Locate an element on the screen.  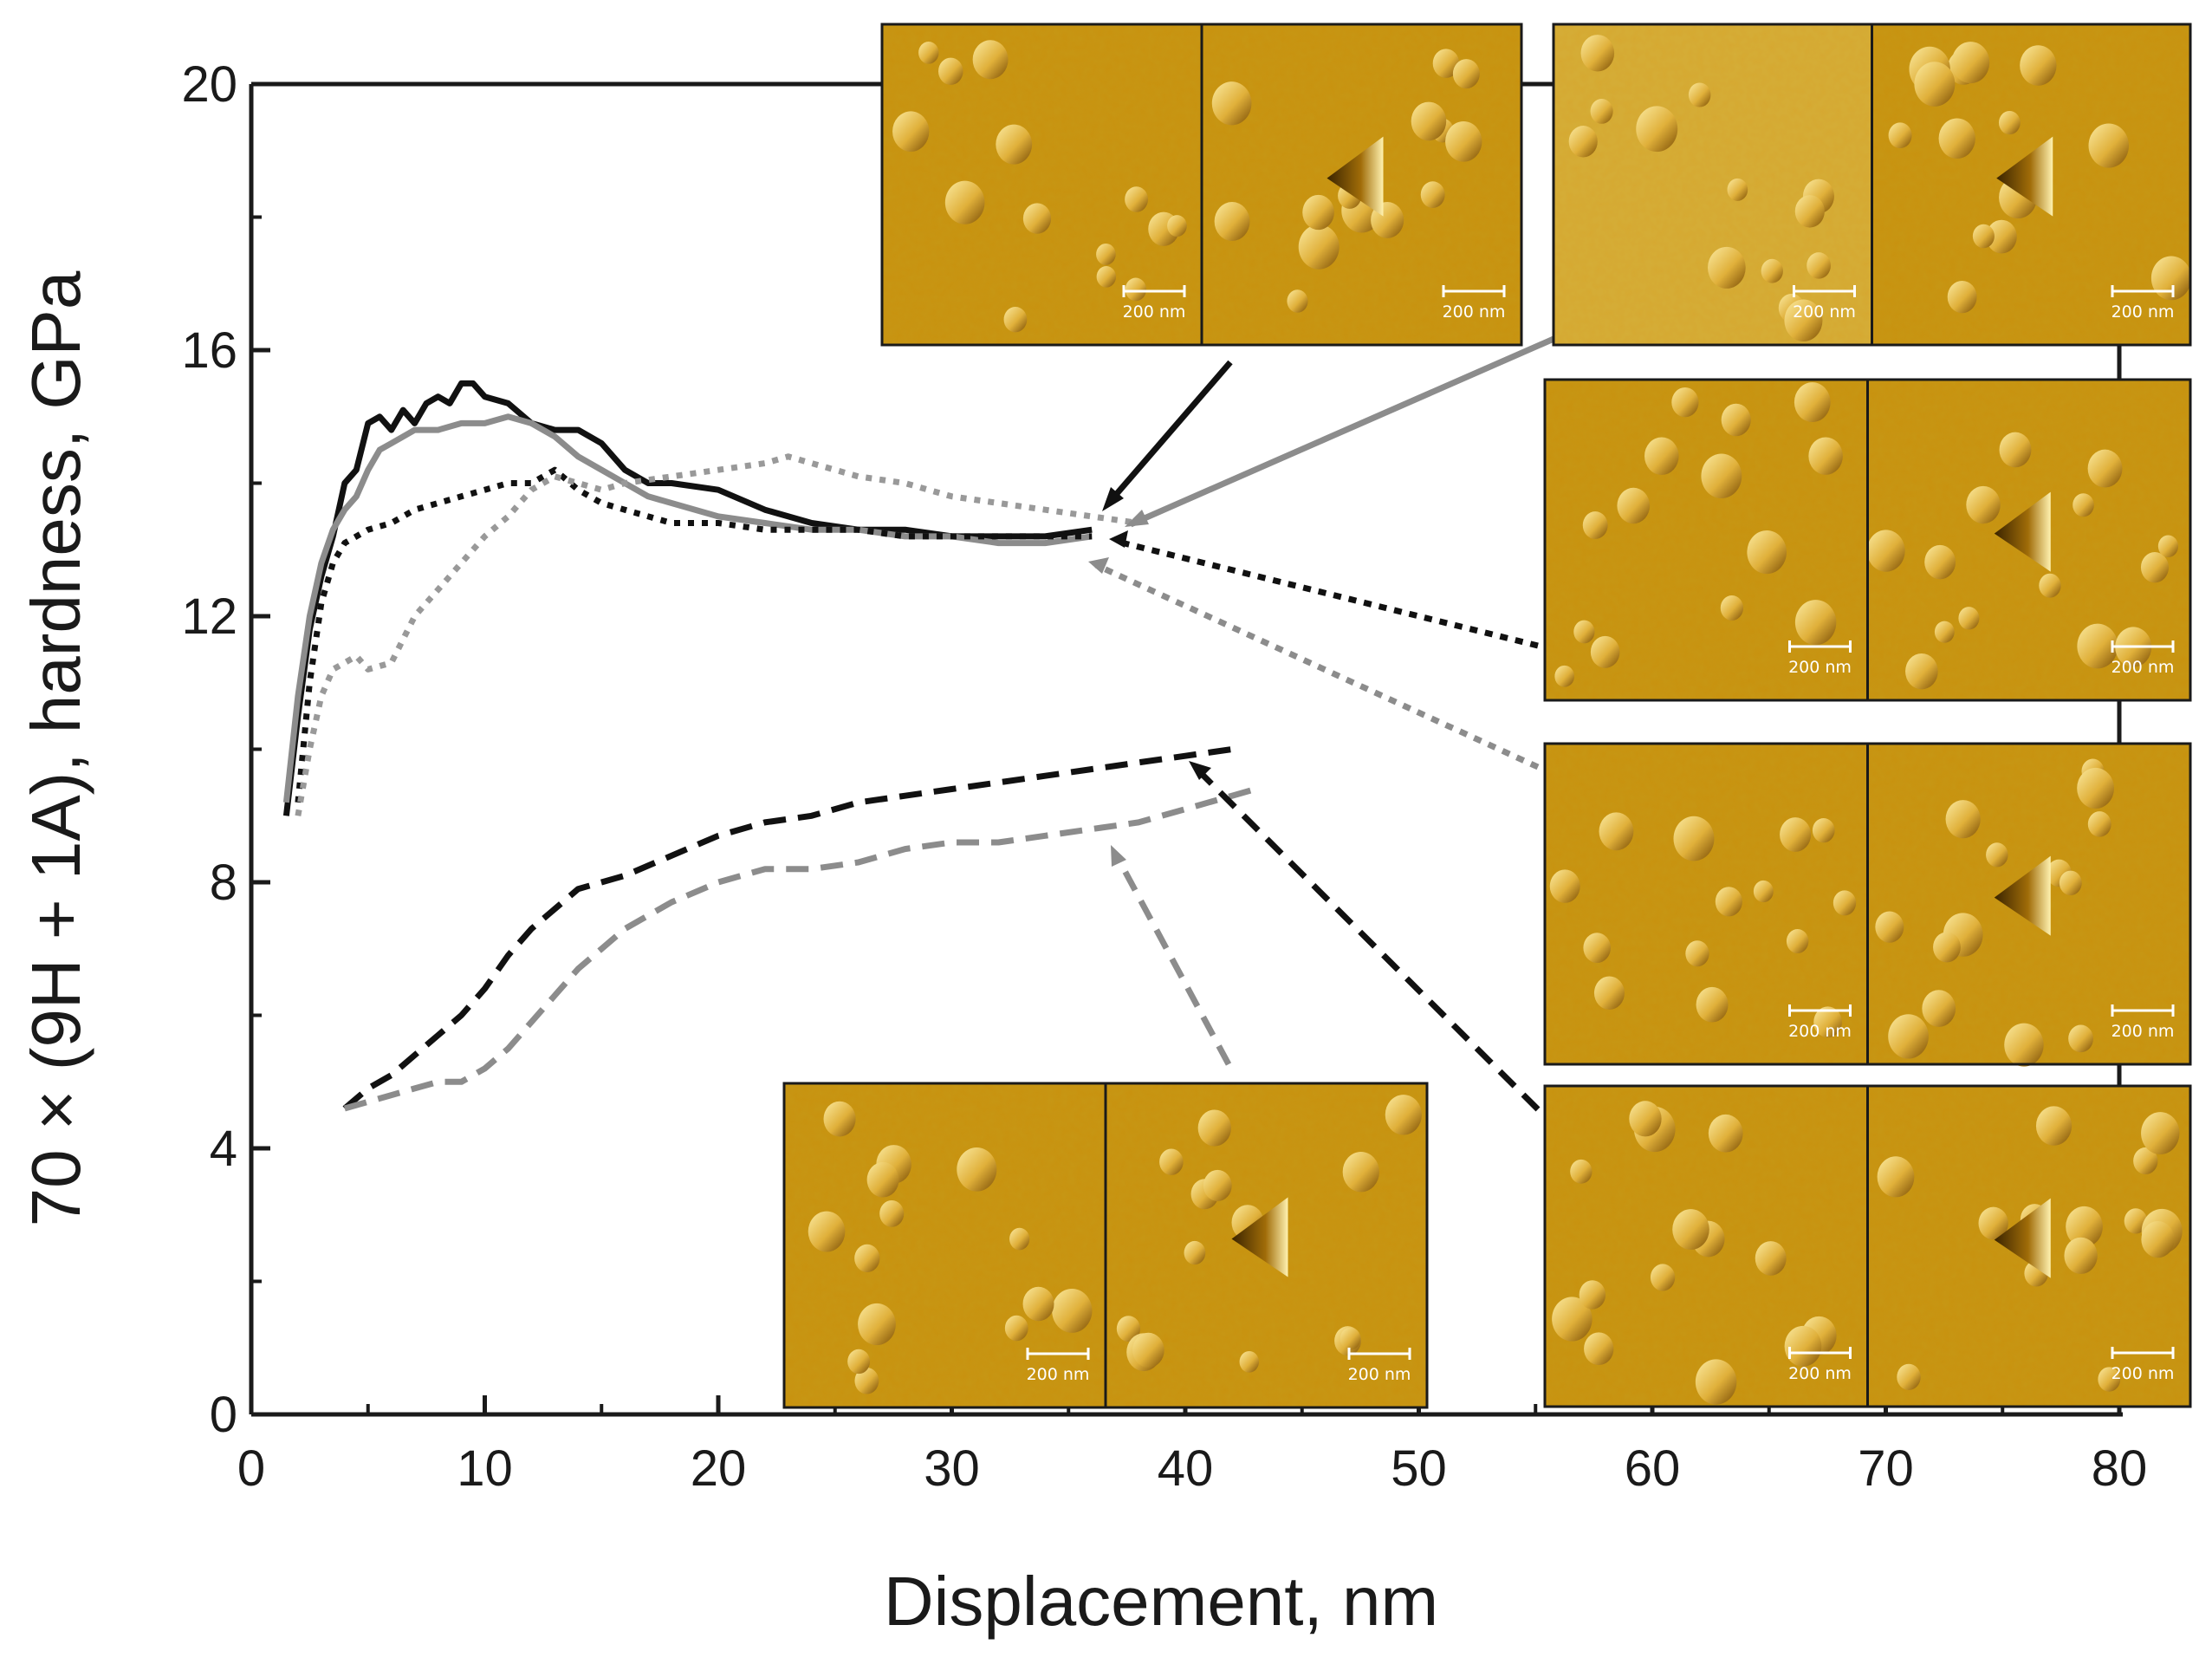
x-axis-ticks: 0 10 20 30 40 50 60 70 80 is located at coordinates (1192, 1446).